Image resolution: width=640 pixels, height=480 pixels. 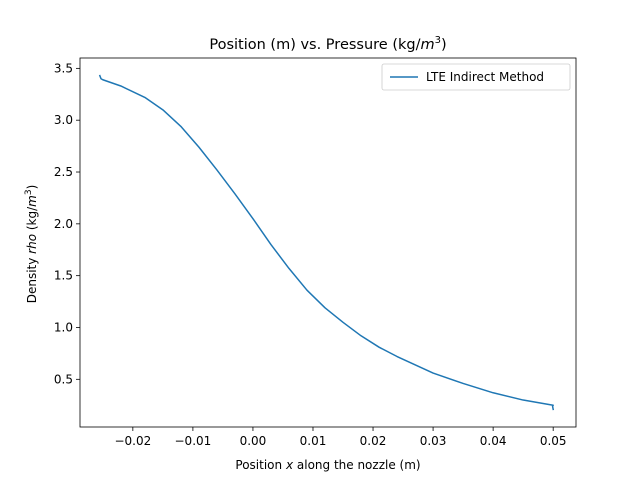 What do you see at coordinates (327, 44) in the screenshot?
I see `chart-title: Position (m) vs. Pressure (kg/m3)` at bounding box center [327, 44].